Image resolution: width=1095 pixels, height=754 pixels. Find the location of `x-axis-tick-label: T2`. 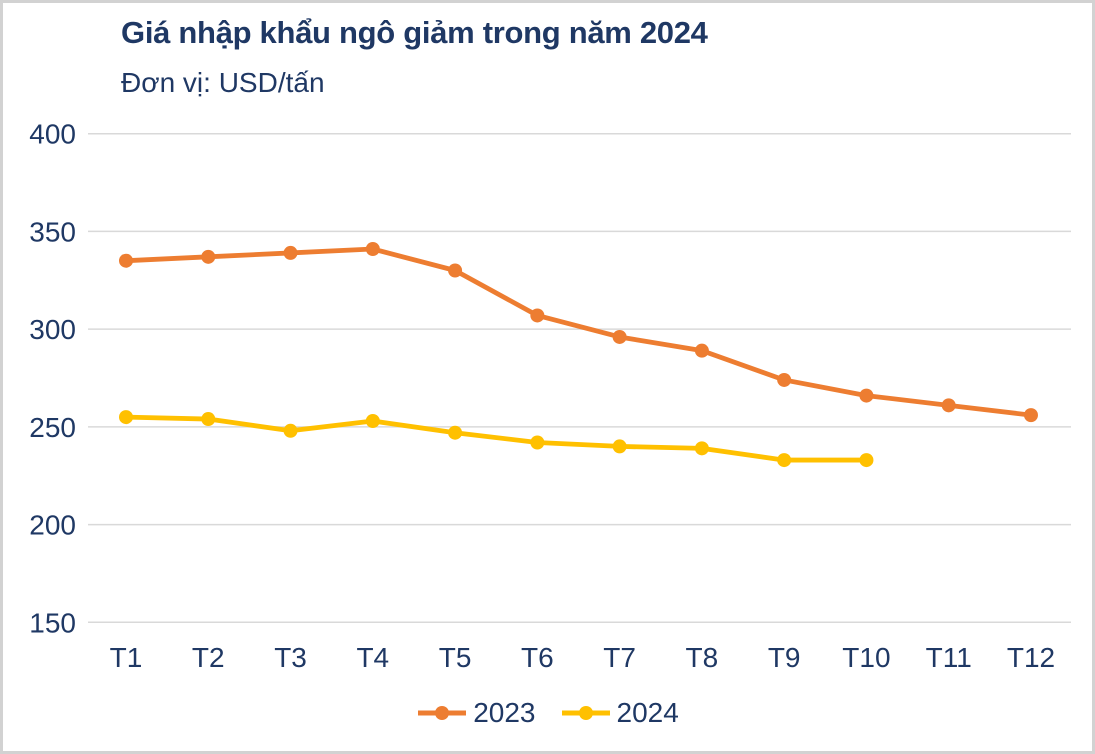

x-axis-tick-label: T2 is located at coordinates (208, 657).